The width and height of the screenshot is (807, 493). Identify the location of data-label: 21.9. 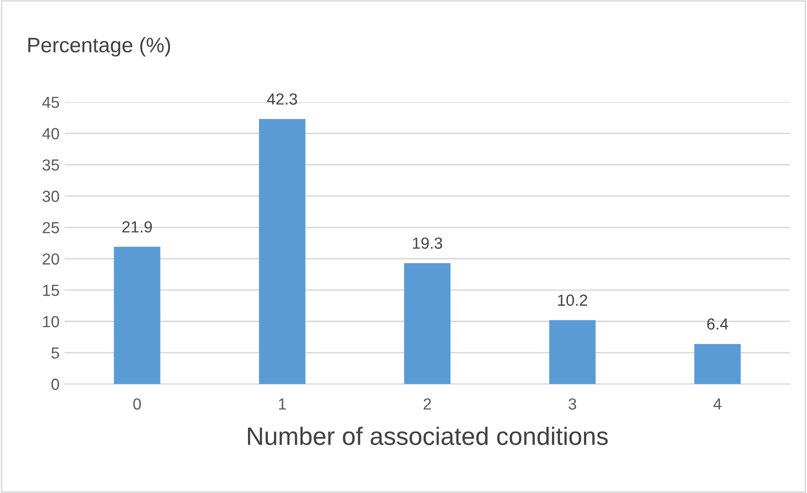
(137, 227).